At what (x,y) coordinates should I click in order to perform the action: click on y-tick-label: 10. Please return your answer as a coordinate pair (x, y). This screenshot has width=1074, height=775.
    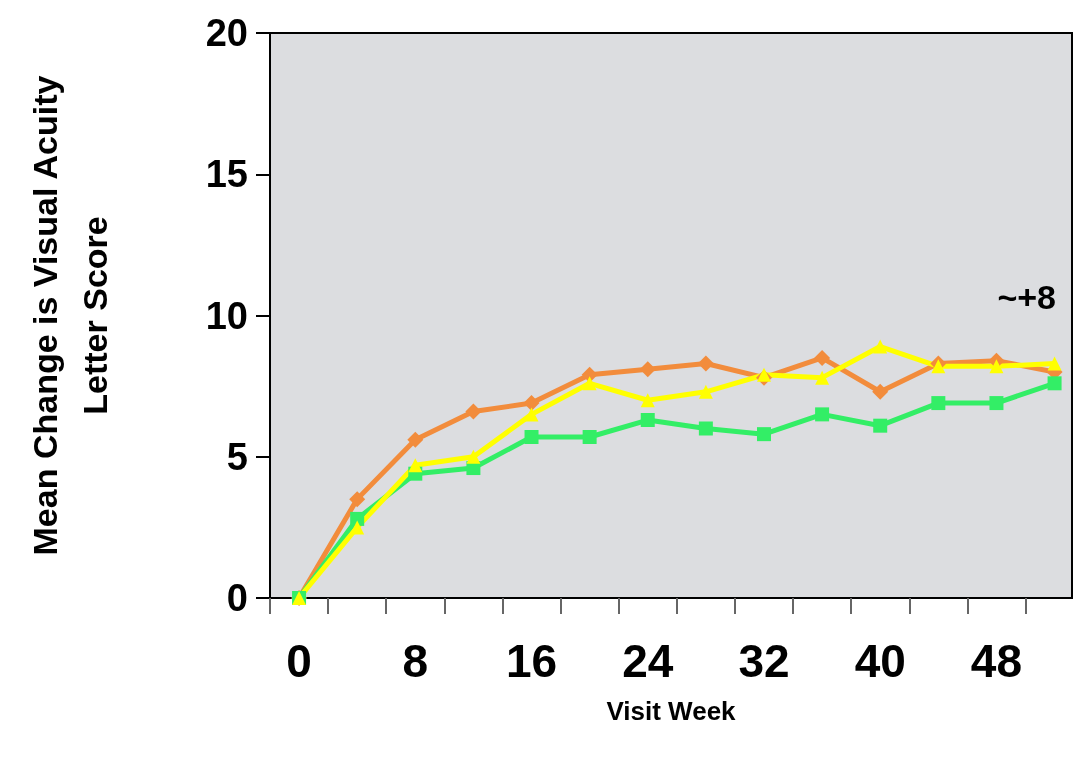
    Looking at the image, I should click on (226, 315).